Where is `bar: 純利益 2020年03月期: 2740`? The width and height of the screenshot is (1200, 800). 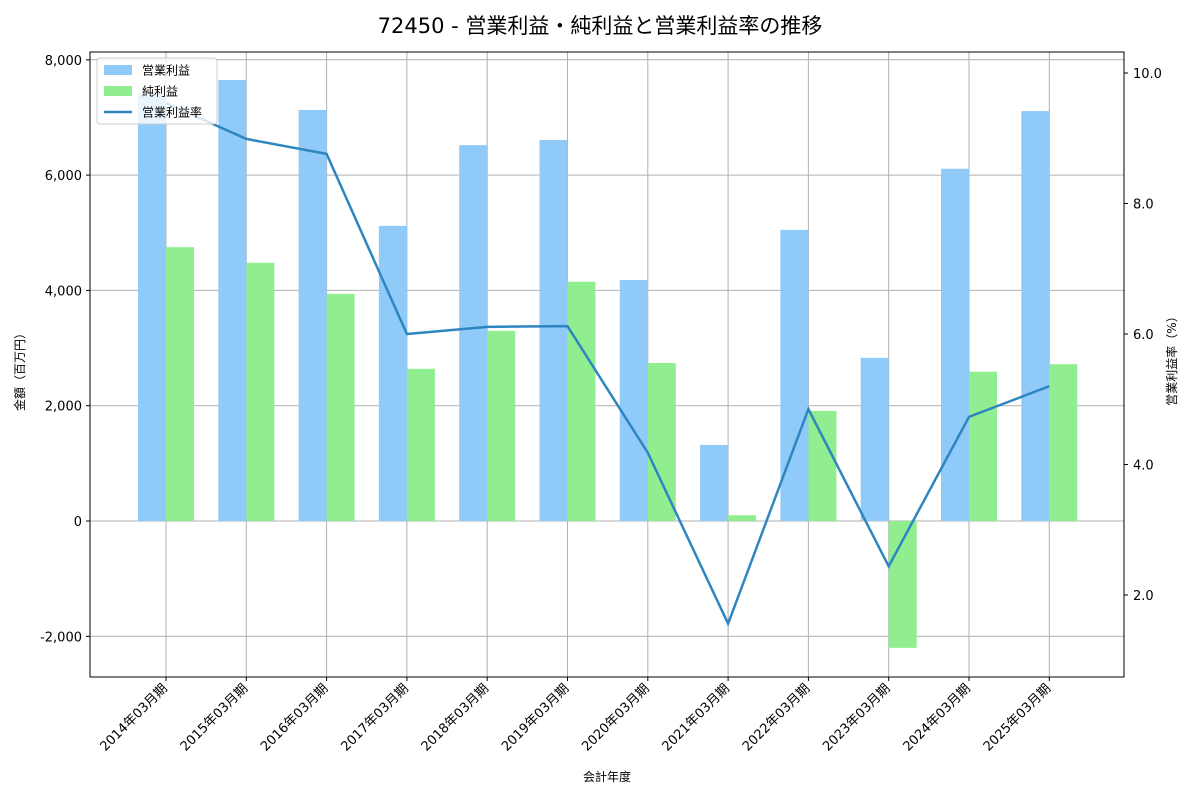 bar: 純利益 2020年03月期: 2740 is located at coordinates (661, 442).